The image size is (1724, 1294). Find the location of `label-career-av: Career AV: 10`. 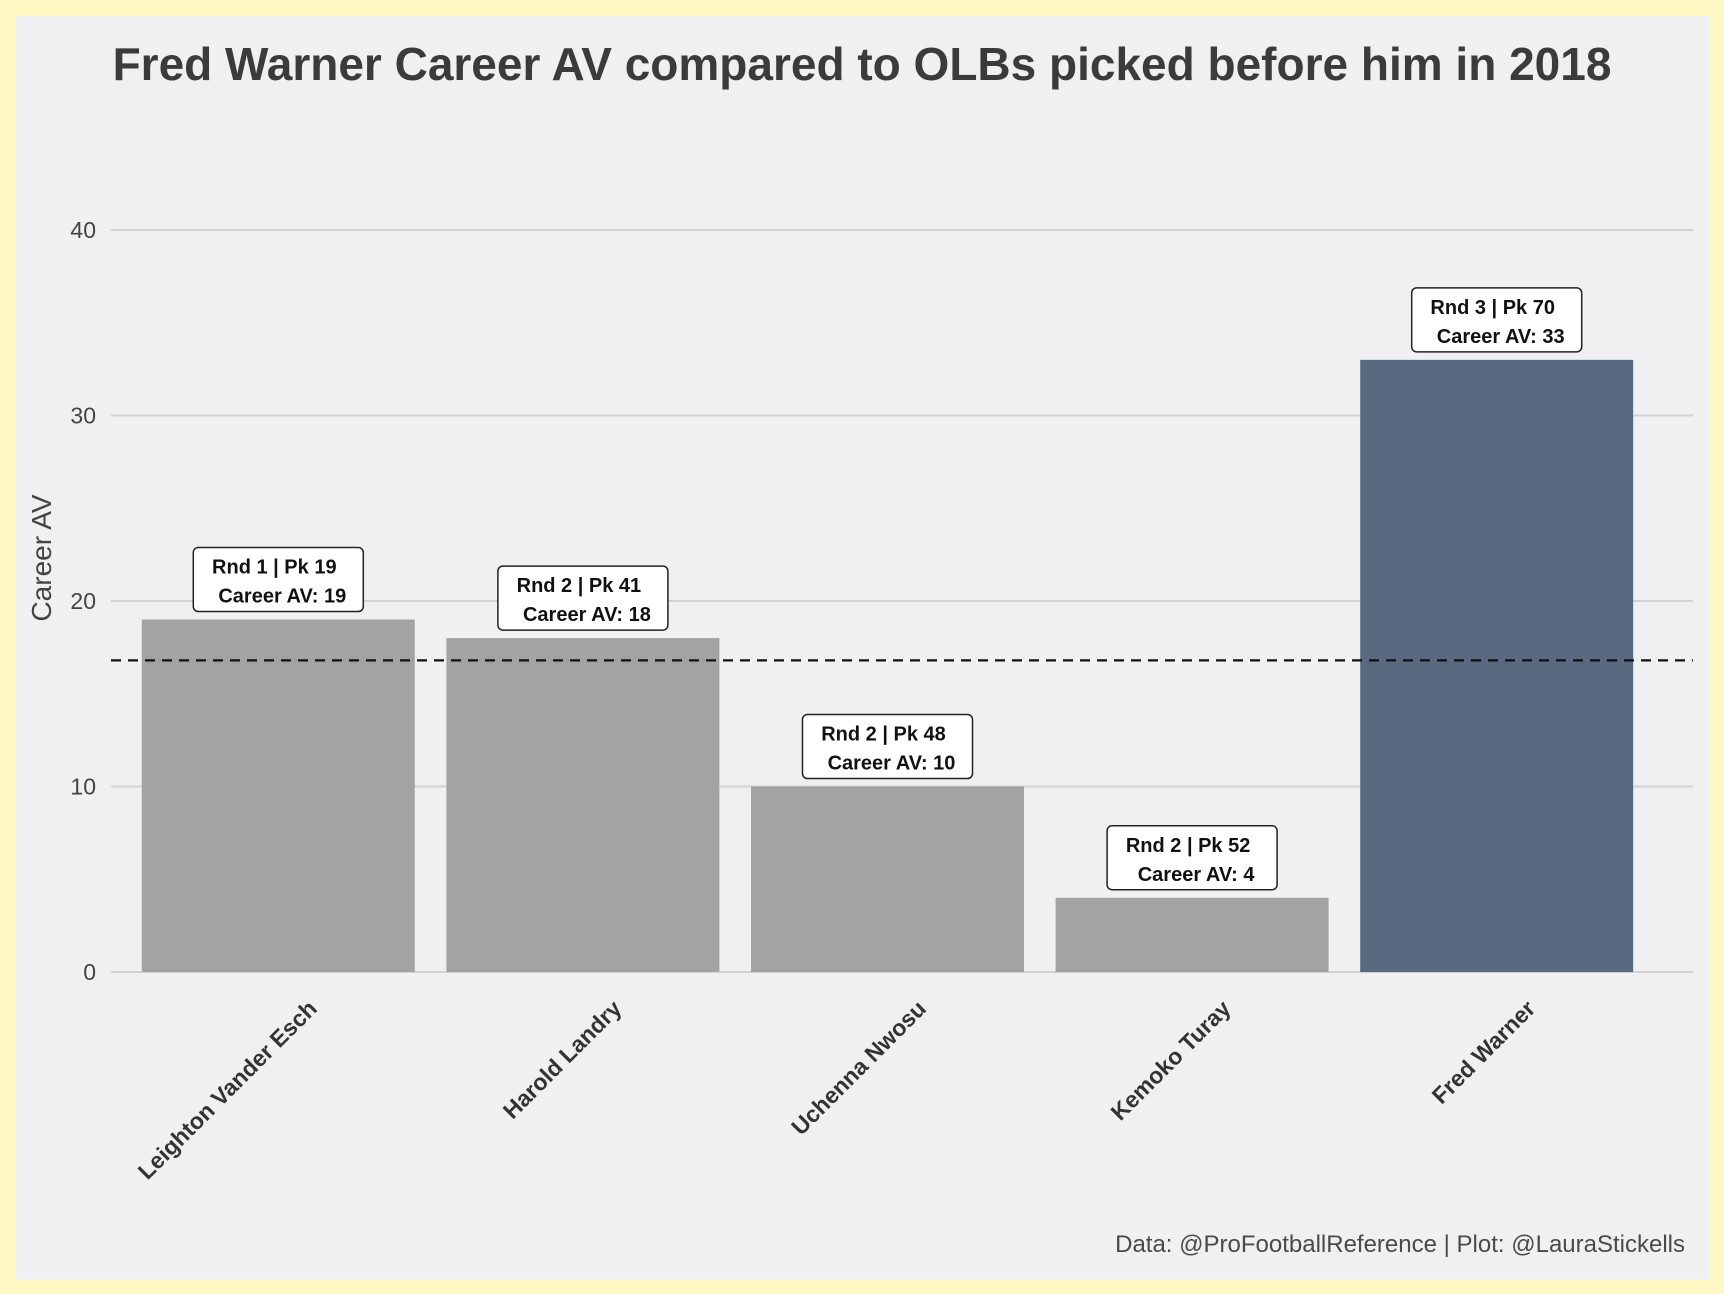

label-career-av: Career AV: 10 is located at coordinates (892, 764).